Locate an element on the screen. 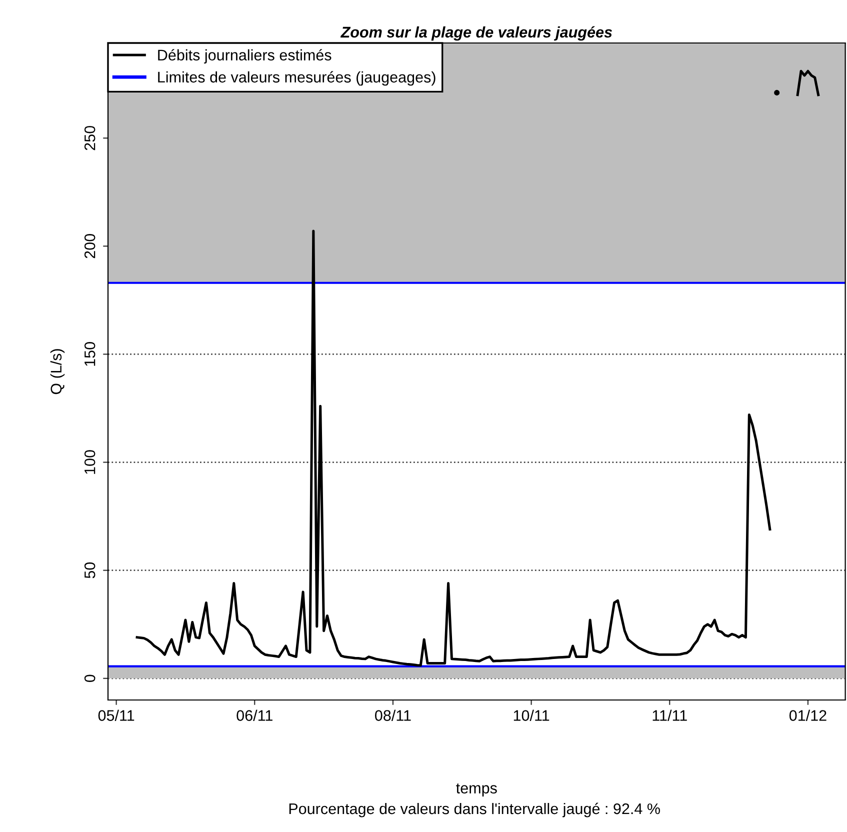 This screenshot has width=847, height=832. y-tick-label: 250 is located at coordinates (90, 138).